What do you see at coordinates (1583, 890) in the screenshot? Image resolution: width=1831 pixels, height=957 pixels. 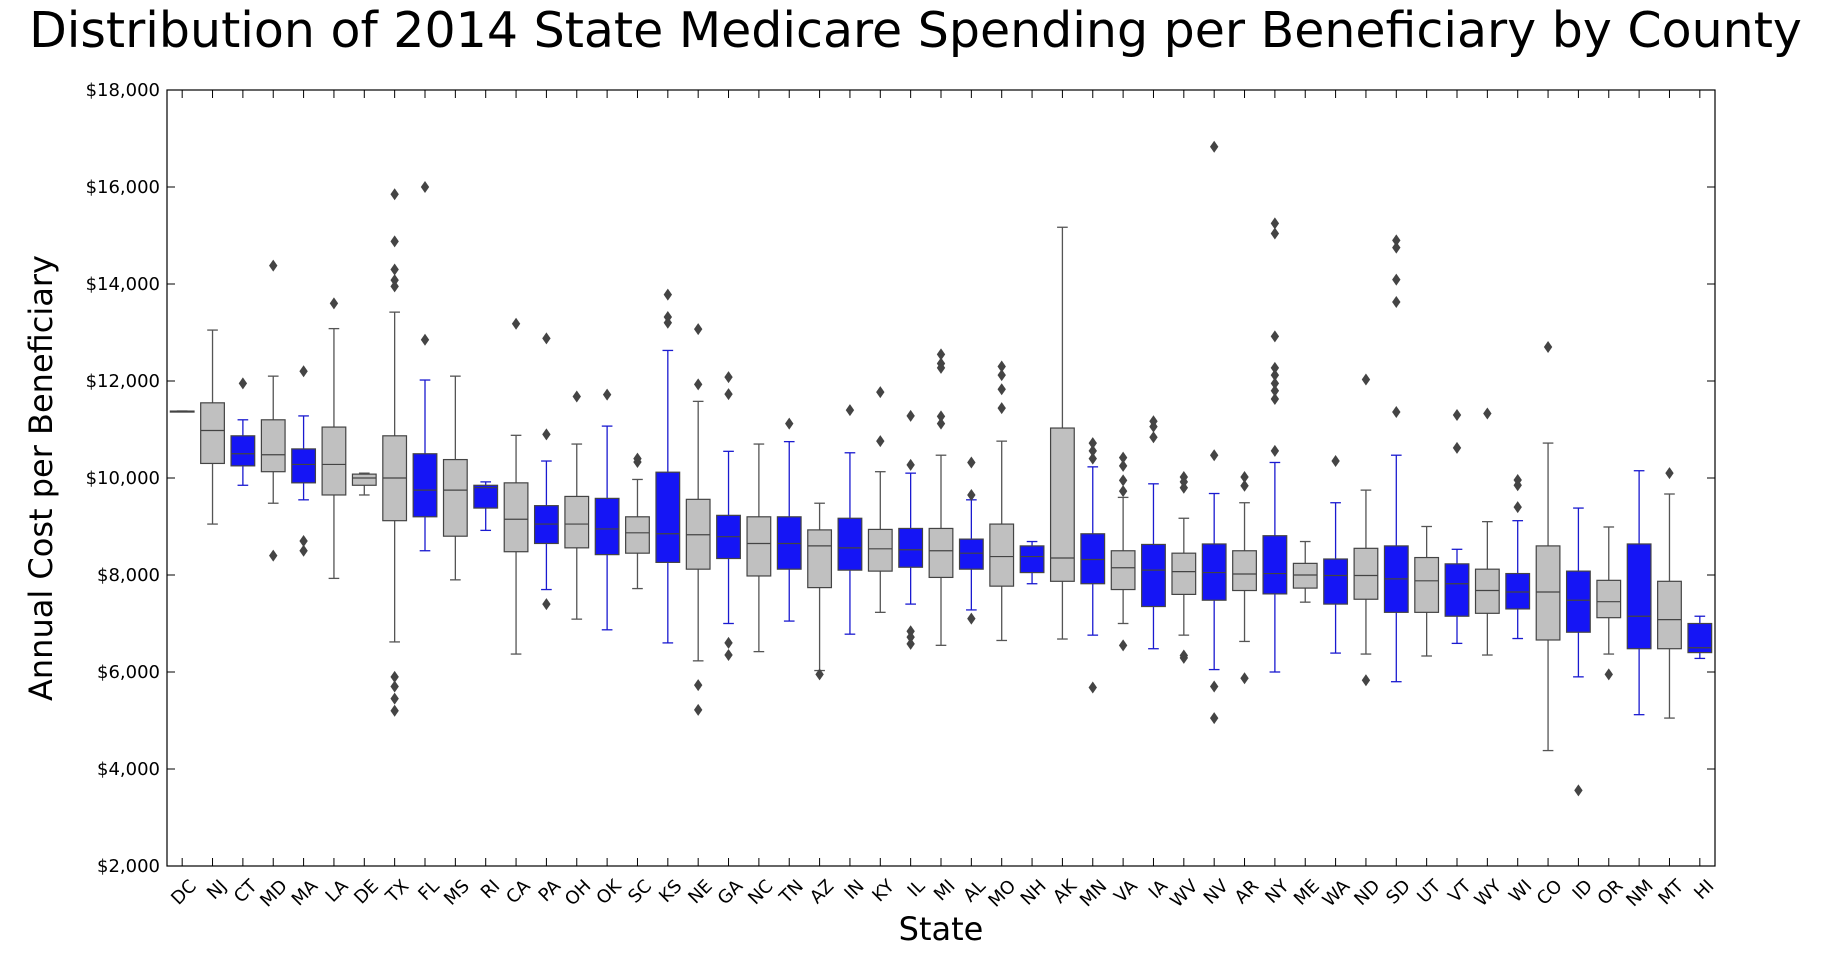 I see `x-tick-label: ID` at bounding box center [1583, 890].